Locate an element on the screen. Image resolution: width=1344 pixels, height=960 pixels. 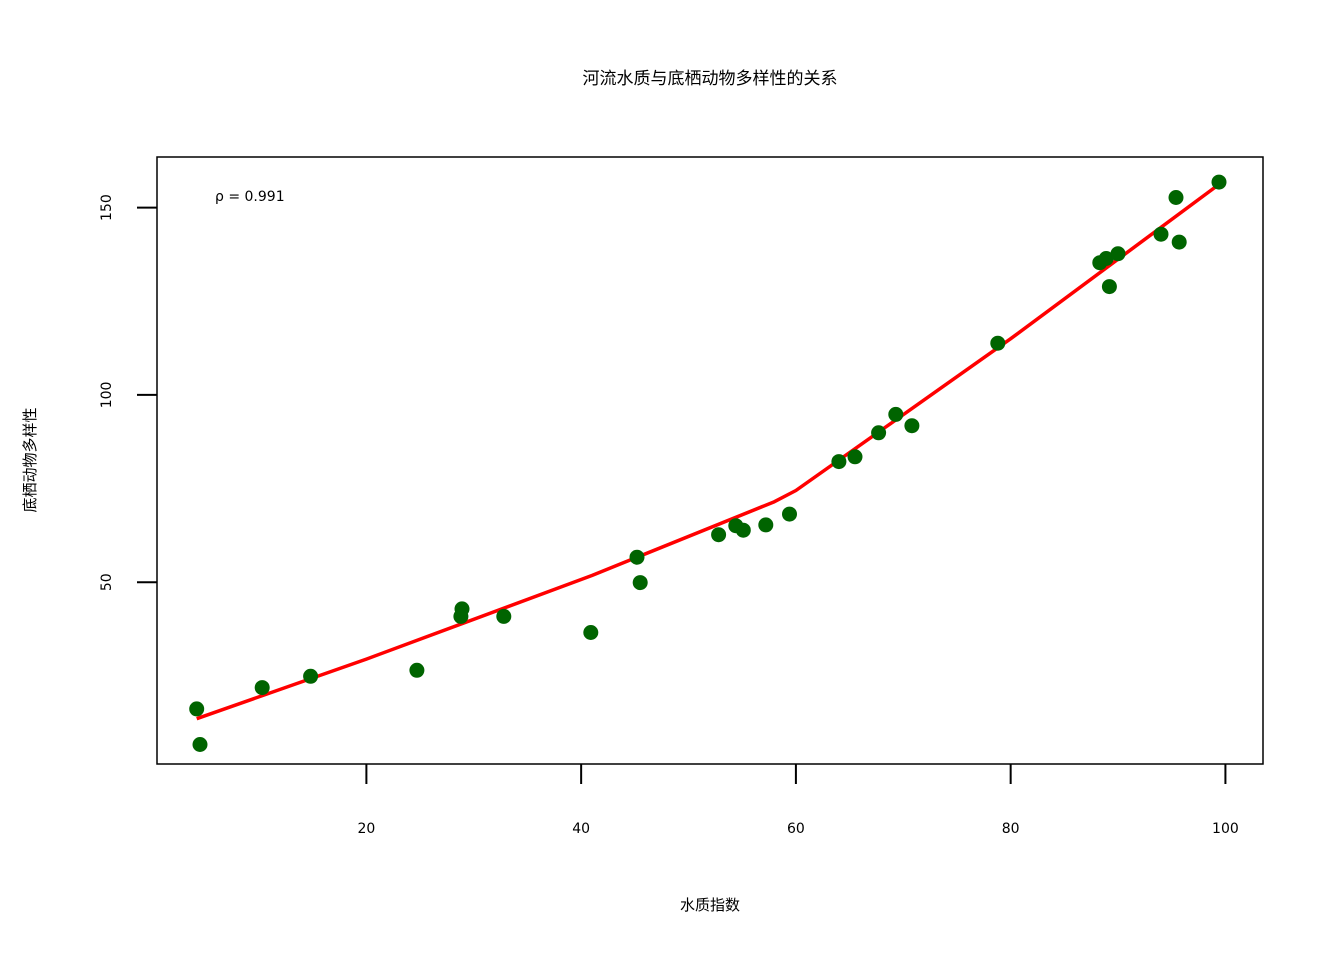
x-tick-label: 40 is located at coordinates (581, 829).